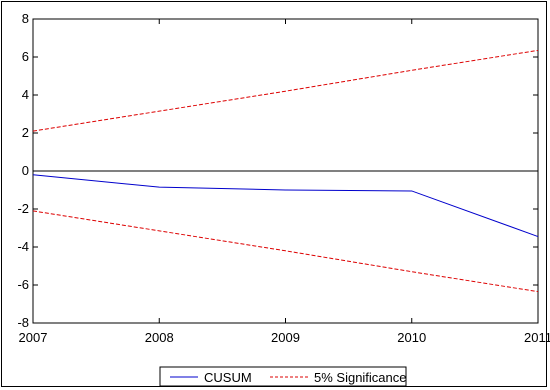 The image size is (550, 390). Describe the element at coordinates (25, 56) in the screenshot. I see `y-tick-label: 6` at that location.